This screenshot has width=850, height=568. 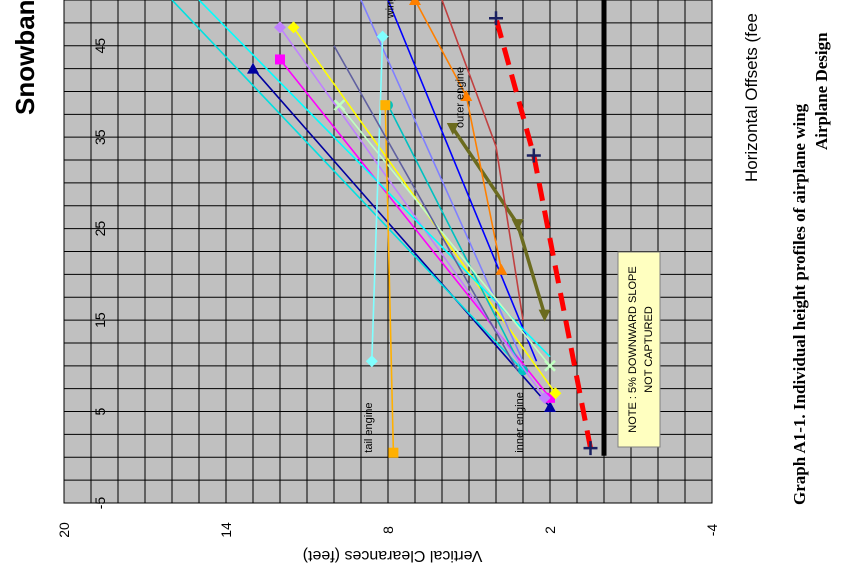 I want to click on x-tick-label: -5, so click(x=100, y=503).